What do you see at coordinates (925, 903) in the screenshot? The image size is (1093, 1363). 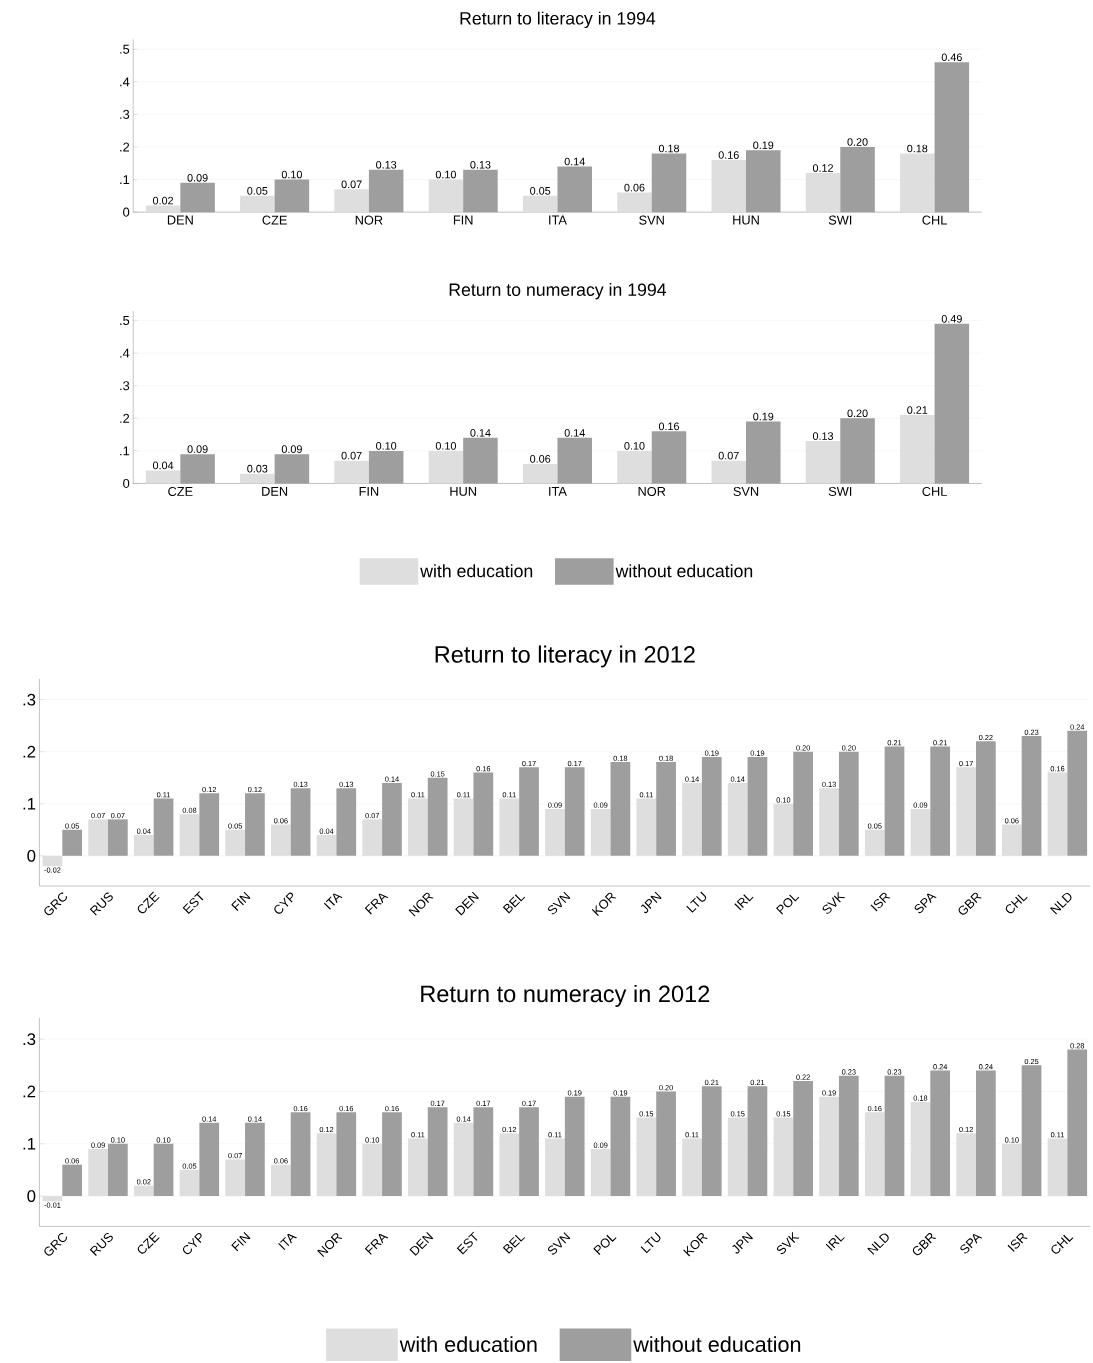 I see `x-tick-label: SPA` at bounding box center [925, 903].